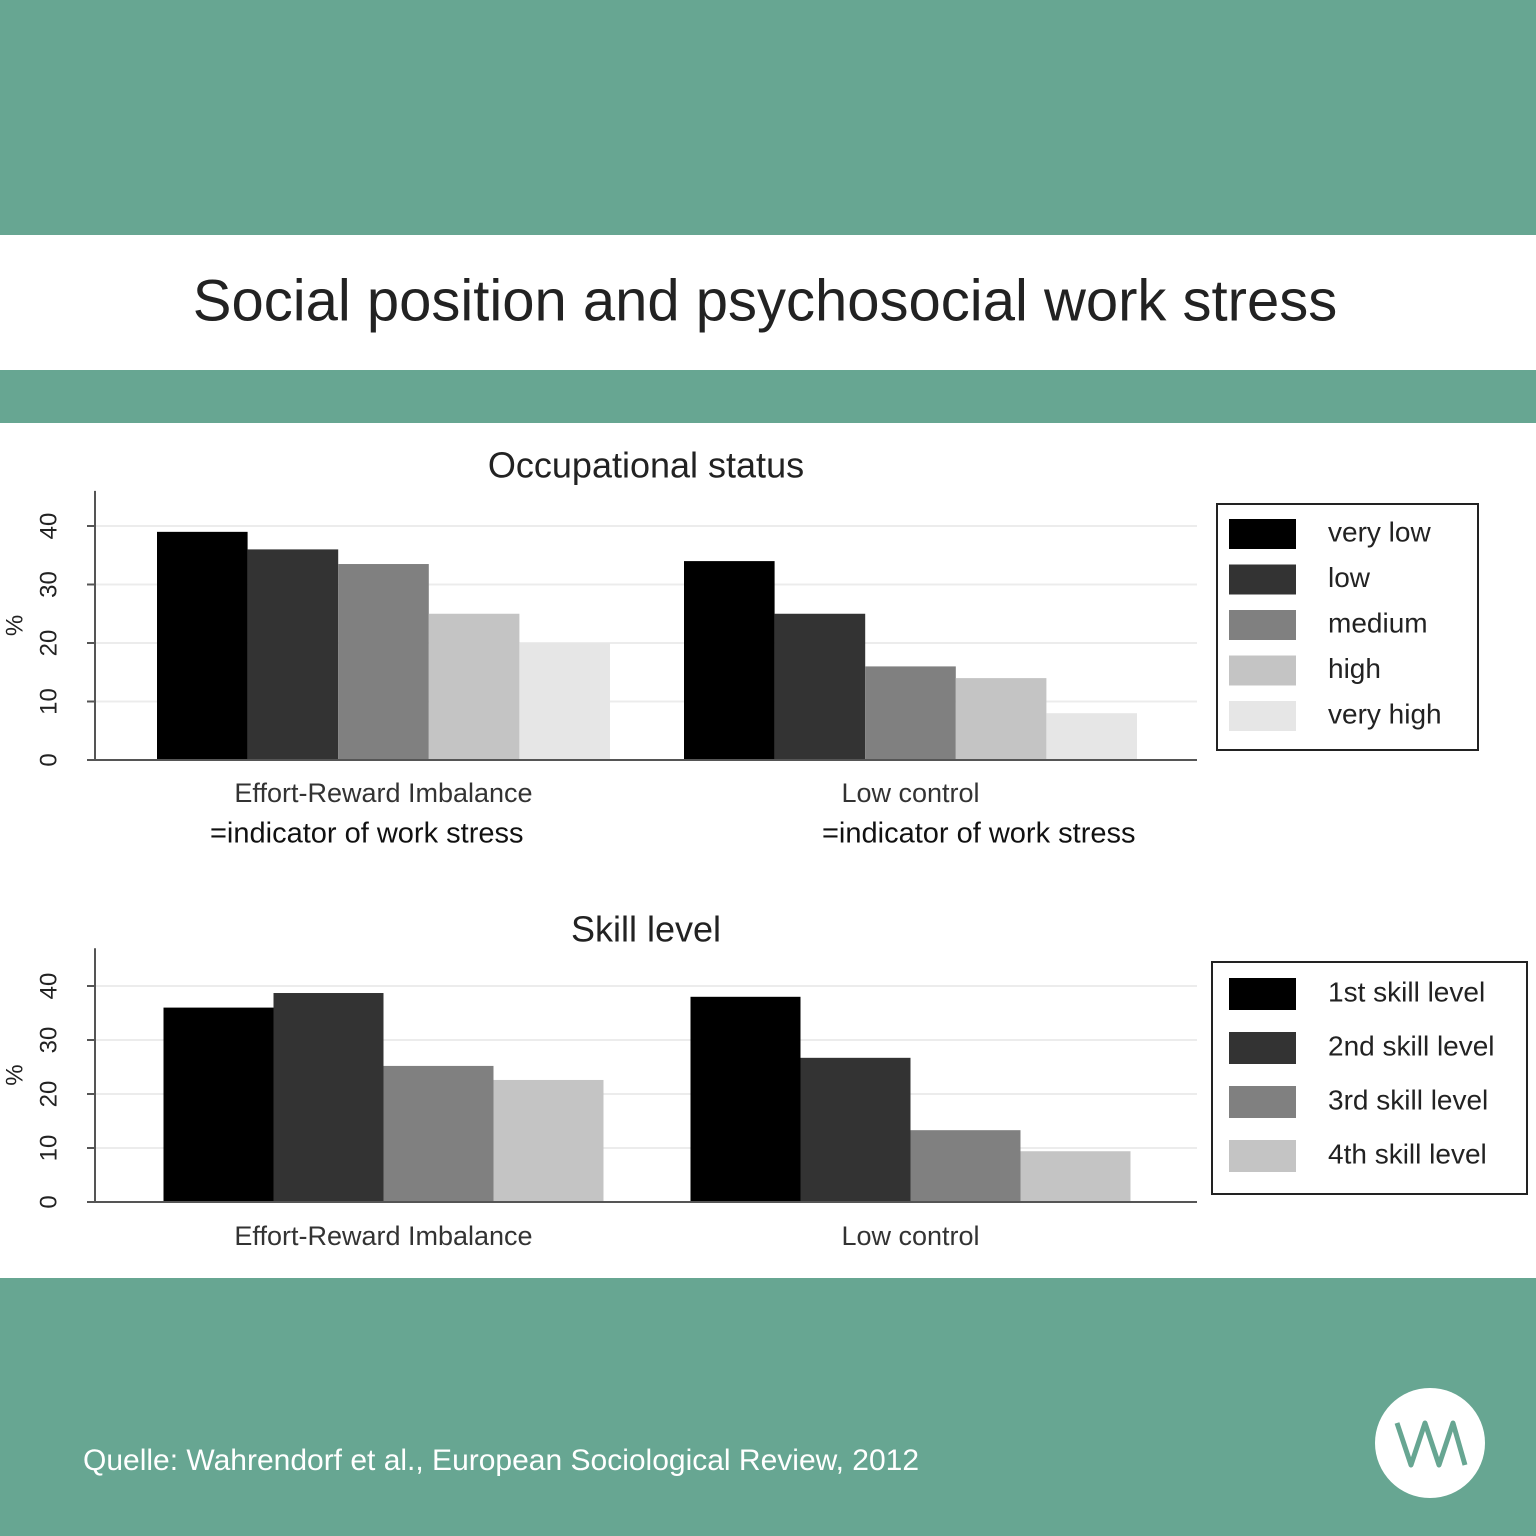 This screenshot has height=1536, width=1536. Describe the element at coordinates (1407, 1153) in the screenshot. I see `legend-label: 4th skill level` at that location.